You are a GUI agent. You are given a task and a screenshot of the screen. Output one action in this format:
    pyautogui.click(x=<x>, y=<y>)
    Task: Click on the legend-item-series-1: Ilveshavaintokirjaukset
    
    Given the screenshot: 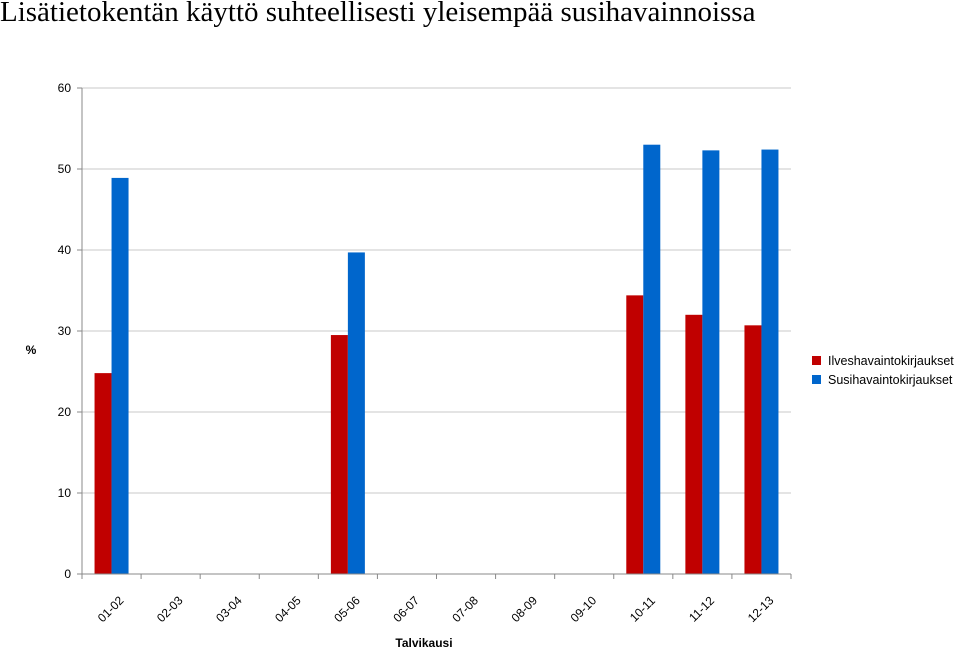 What is the action you would take?
    pyautogui.click(x=883, y=360)
    